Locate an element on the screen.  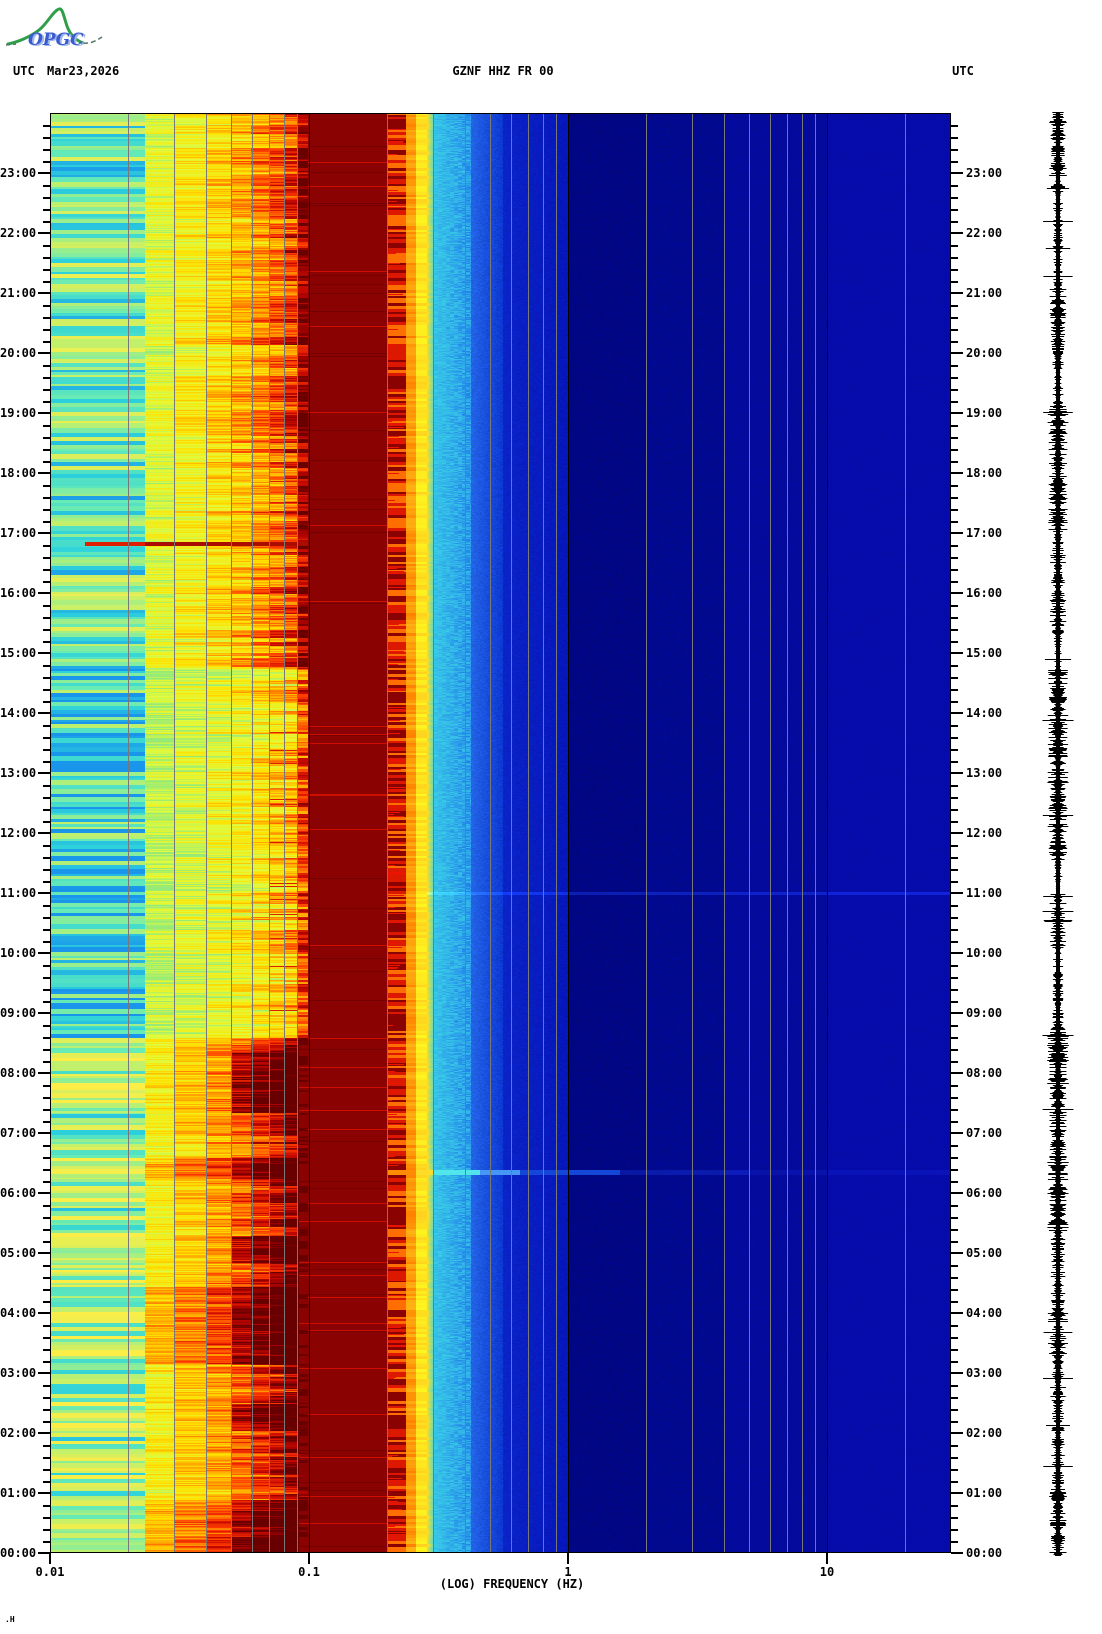
time-label-right: 21:00 is located at coordinates (984, 293).